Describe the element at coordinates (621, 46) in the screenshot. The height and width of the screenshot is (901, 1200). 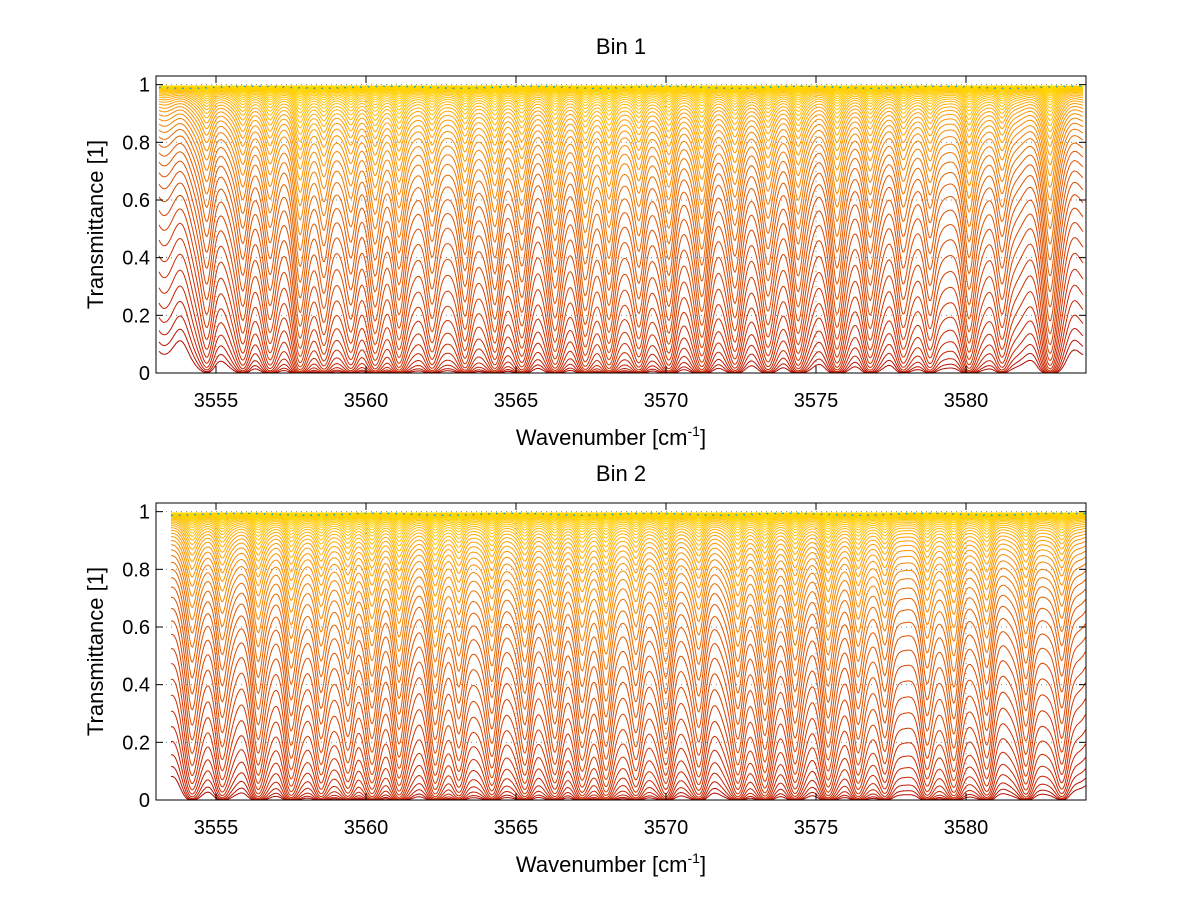
I see `chart-title: Bin 1` at that location.